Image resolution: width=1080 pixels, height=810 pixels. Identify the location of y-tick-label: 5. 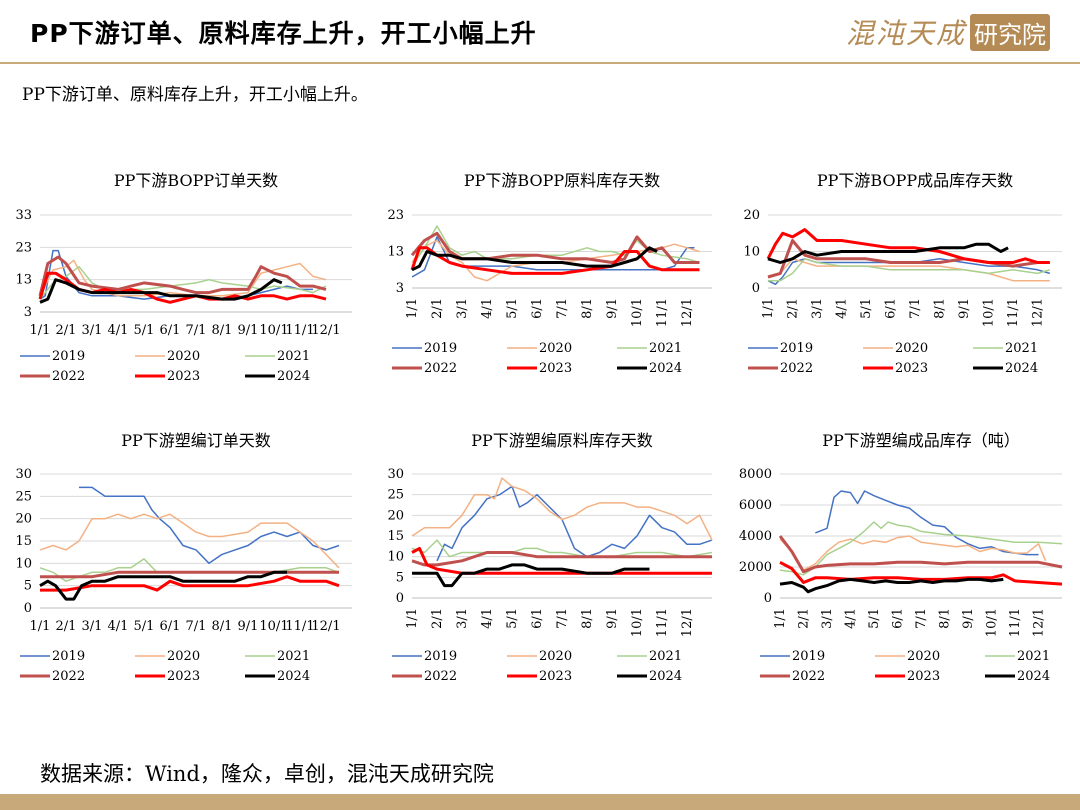
(28, 586).